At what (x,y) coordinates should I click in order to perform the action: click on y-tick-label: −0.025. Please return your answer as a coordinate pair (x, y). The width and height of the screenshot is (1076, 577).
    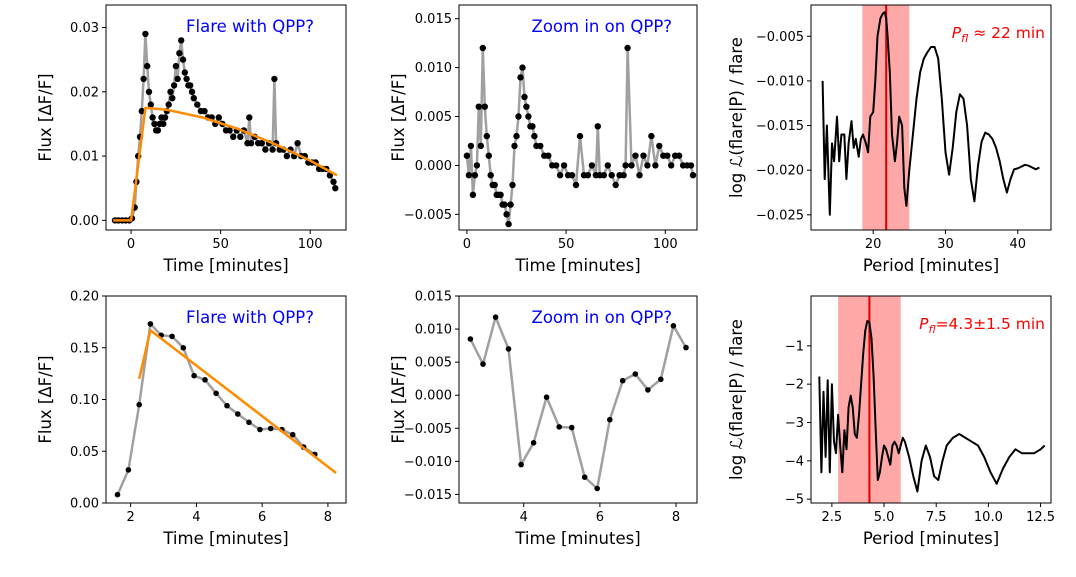
    Looking at the image, I should click on (780, 215).